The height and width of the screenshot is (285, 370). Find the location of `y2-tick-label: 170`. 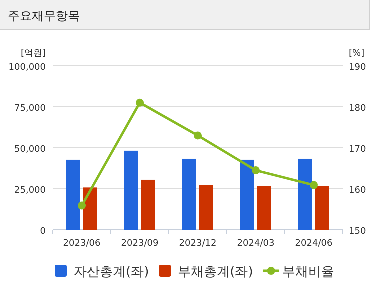

y2-tick-label: 170 is located at coordinates (357, 150).